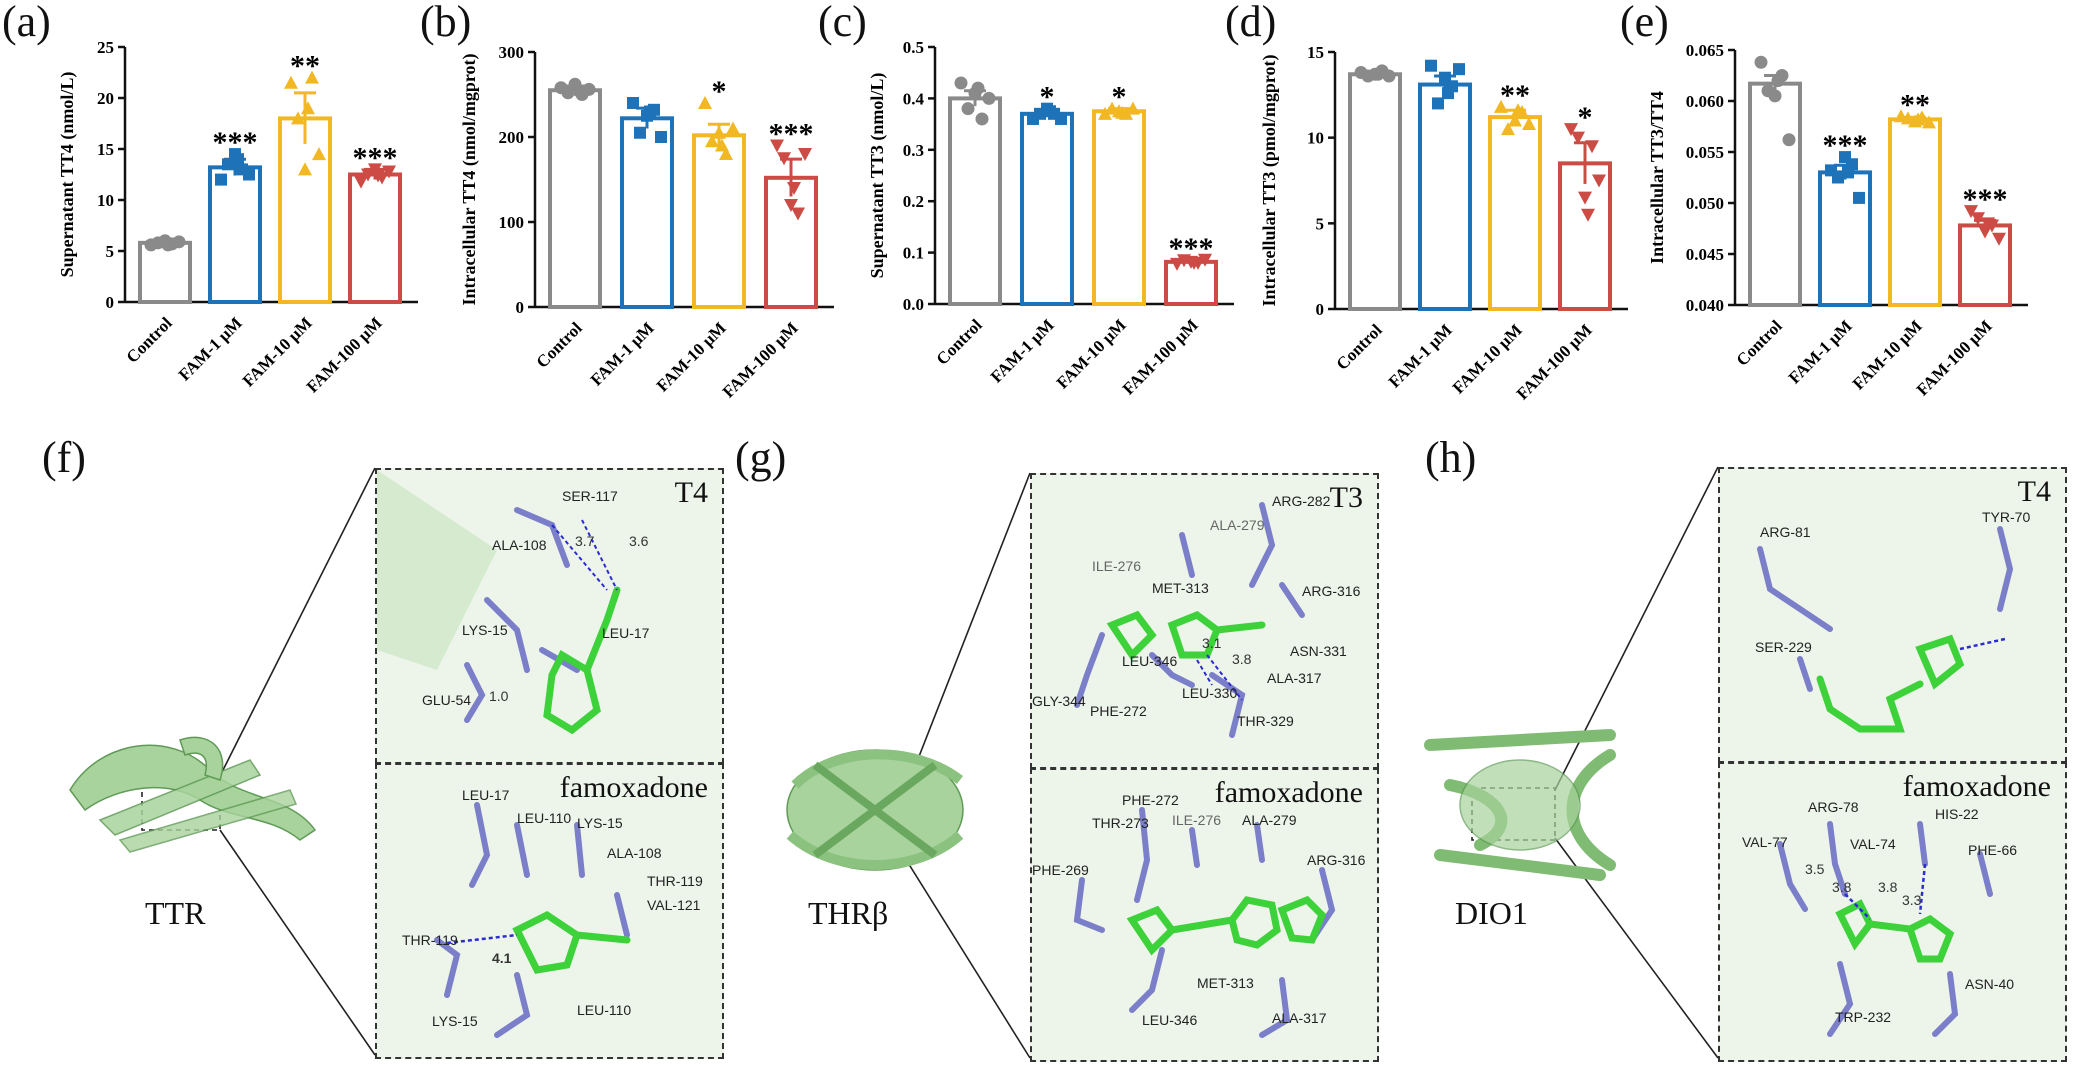 The image size is (2092, 1065). I want to click on residue-label: ALA-279, so click(1269, 820).